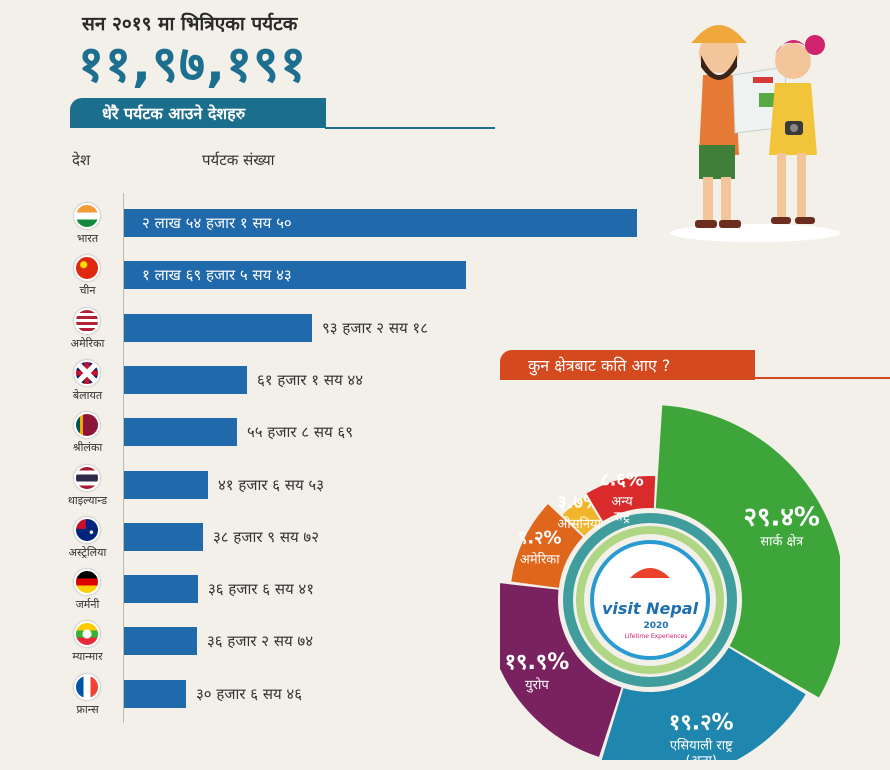 The image size is (890, 770). Describe the element at coordinates (445, 647) in the screenshot. I see `country-row: म्यान्मार ३६ हजार २ सय ७४` at that location.